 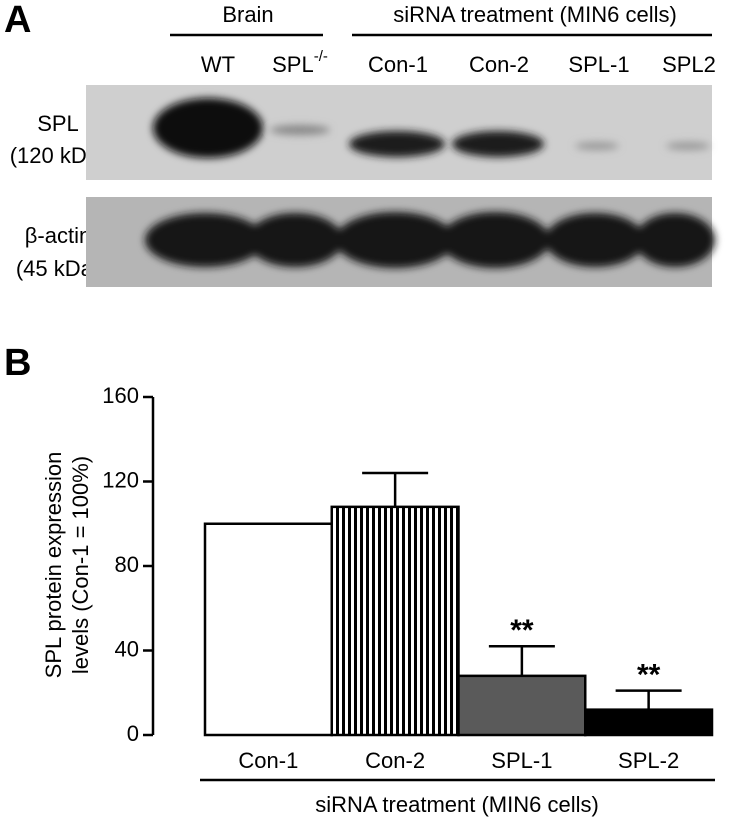 I want to click on panel-label: A, so click(x=17, y=20).